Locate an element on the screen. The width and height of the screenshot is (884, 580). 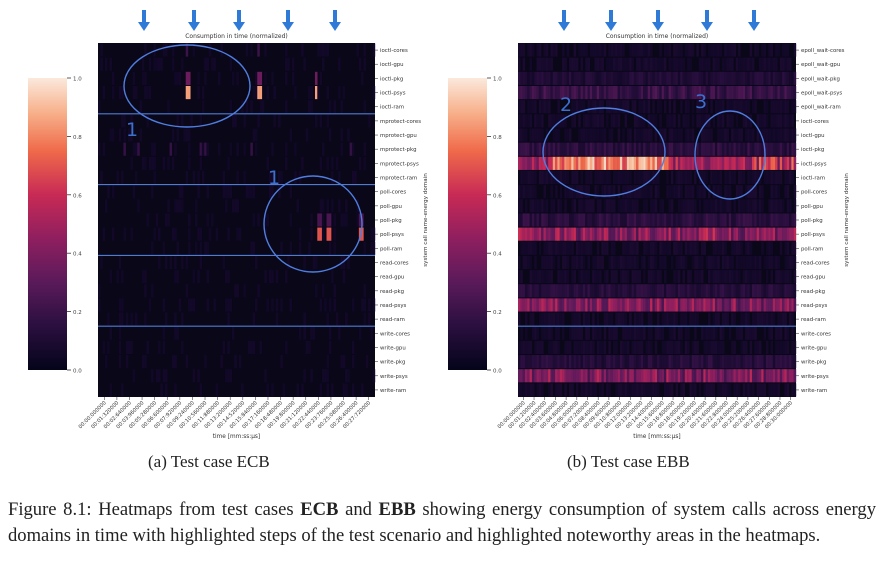
row-label: ioctl-gpu is located at coordinates (813, 136).